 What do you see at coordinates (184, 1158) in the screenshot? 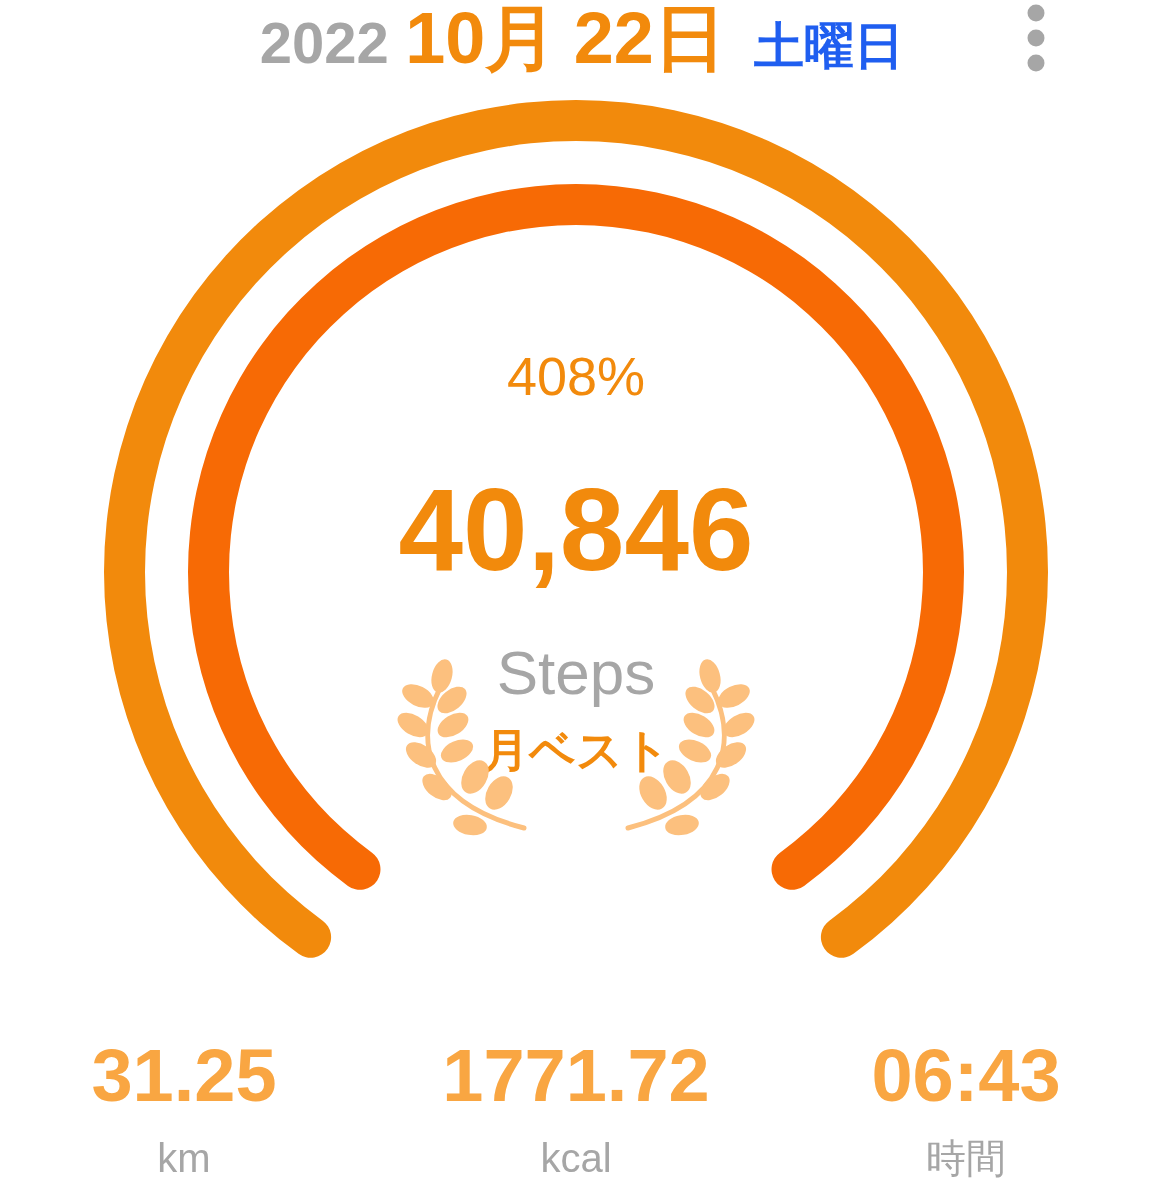
I see `text: km` at bounding box center [184, 1158].